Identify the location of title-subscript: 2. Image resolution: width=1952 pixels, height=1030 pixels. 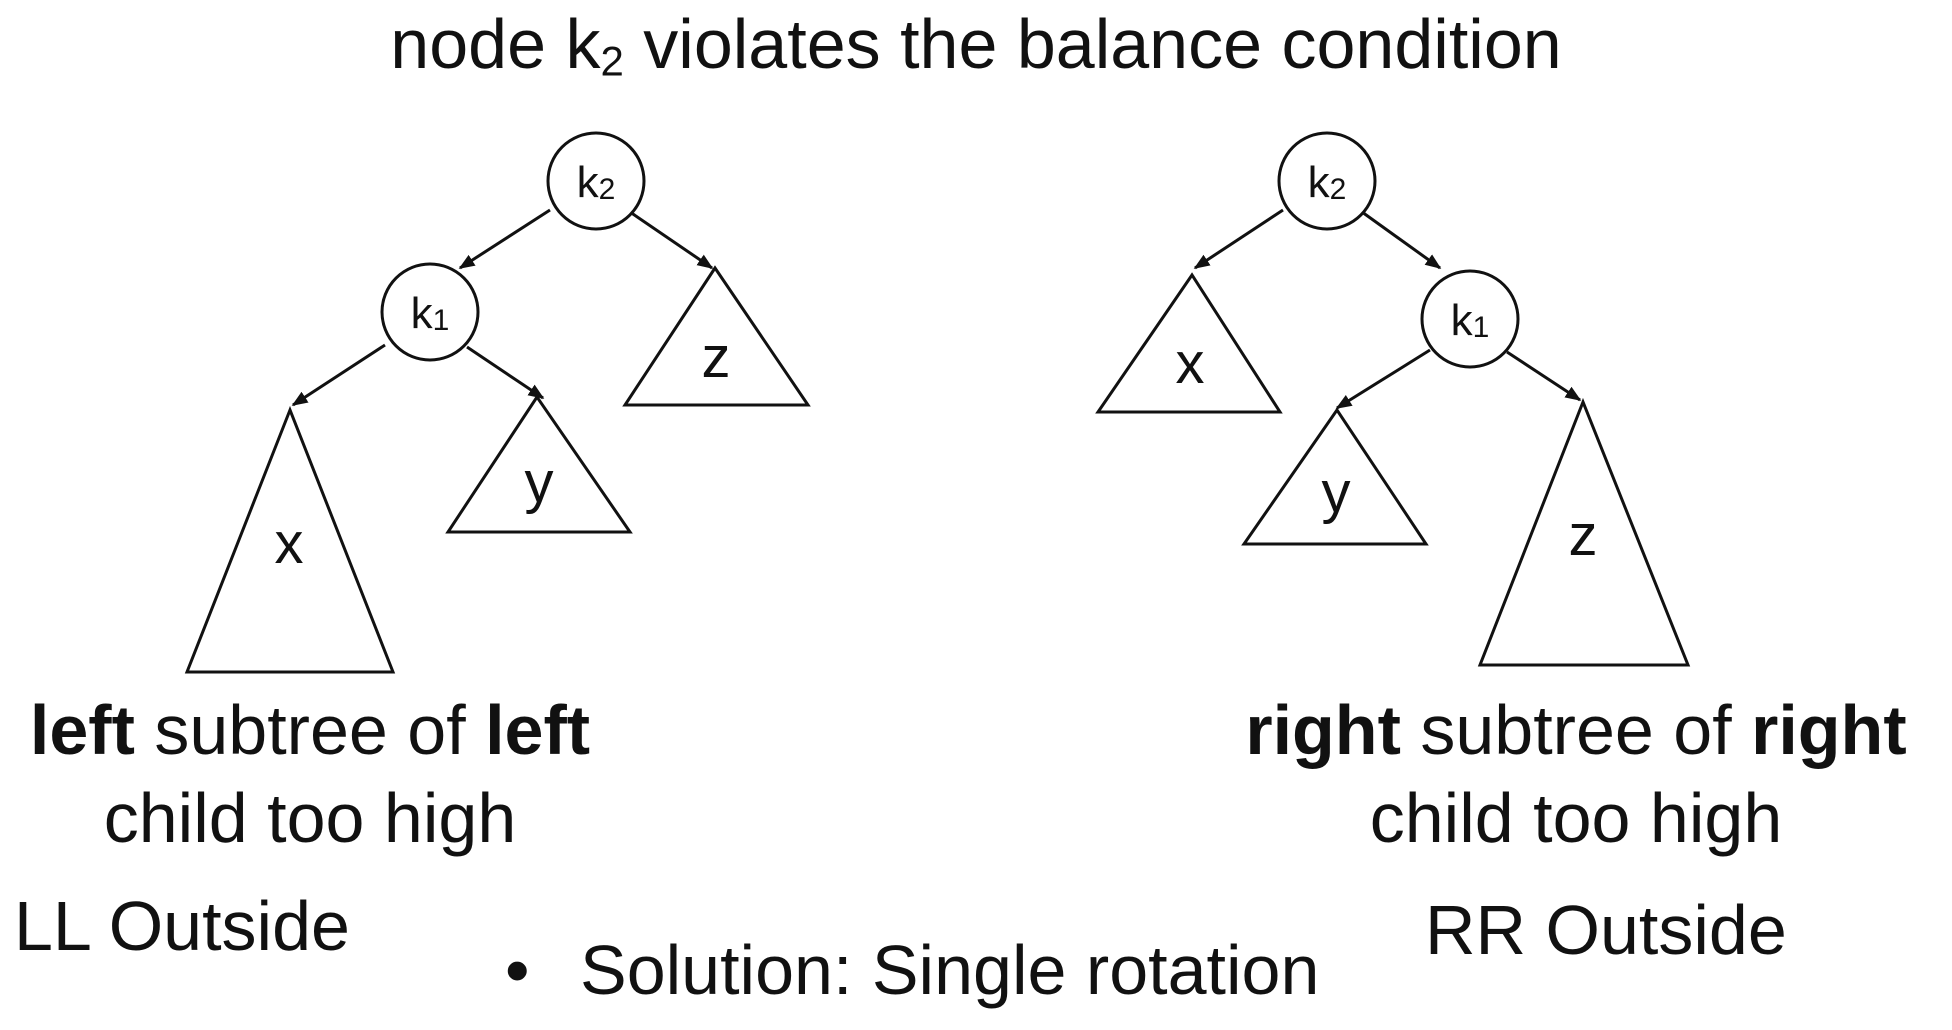
(612, 61).